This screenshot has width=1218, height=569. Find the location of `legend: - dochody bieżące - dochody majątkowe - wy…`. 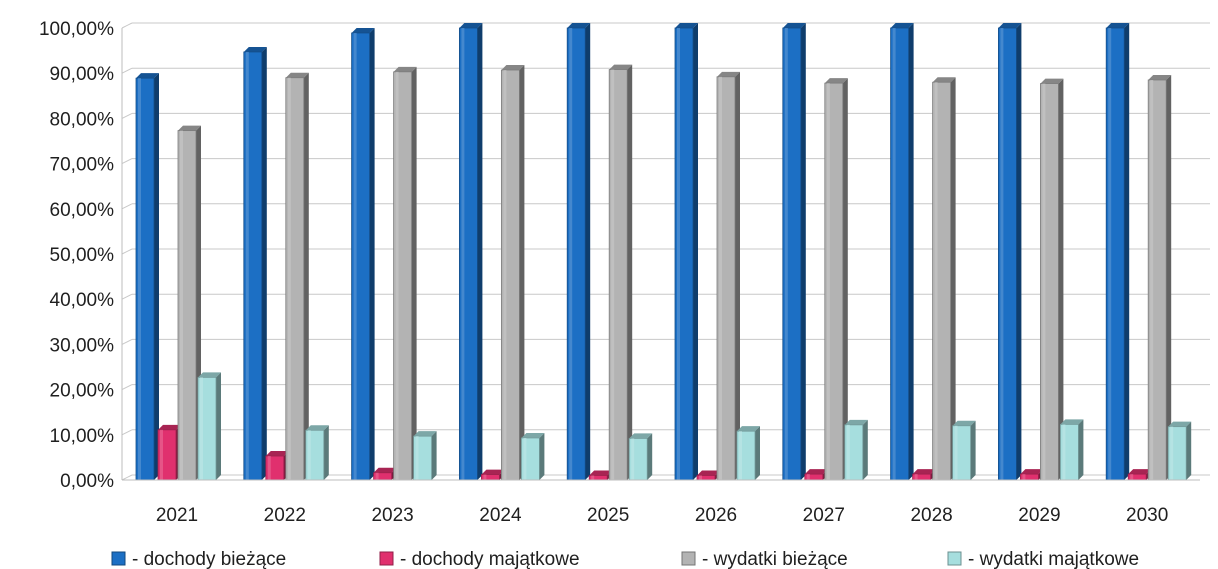

legend: - dochody bieżące - dochody majątkowe - wy… is located at coordinates (625, 559).